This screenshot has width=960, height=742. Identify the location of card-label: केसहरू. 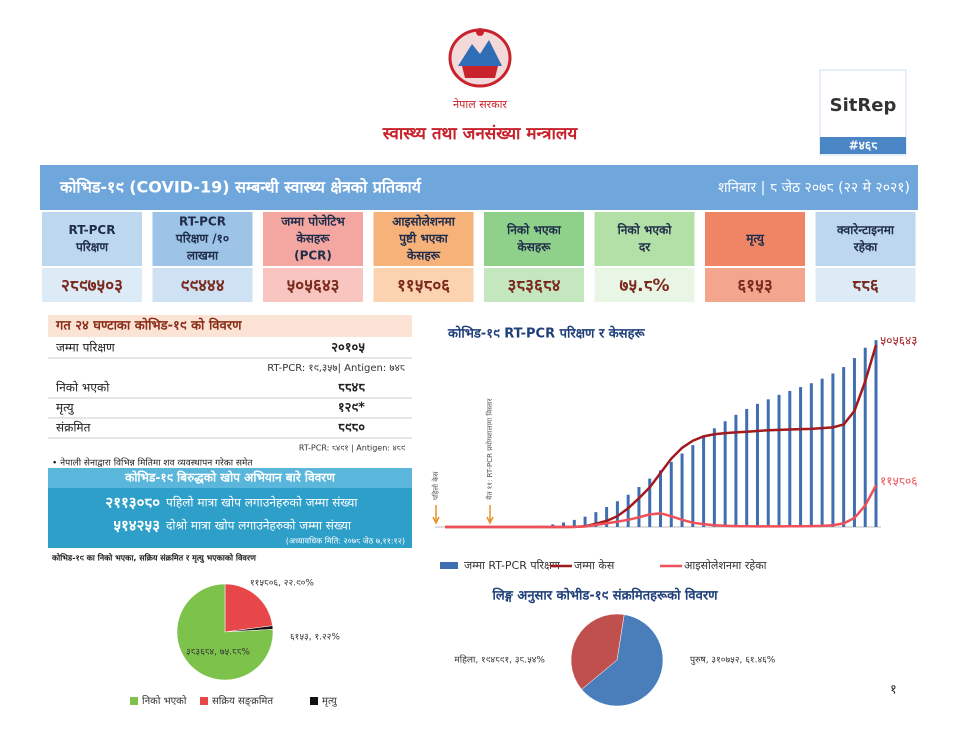
(533, 247).